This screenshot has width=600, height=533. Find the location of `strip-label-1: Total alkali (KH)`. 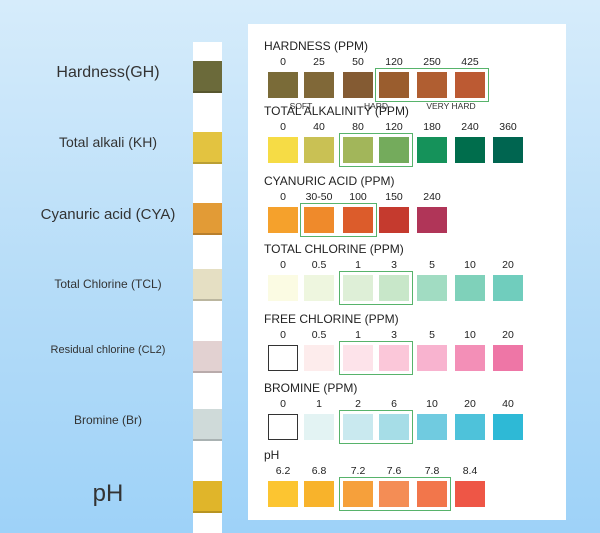

strip-label-1: Total alkali (KH) is located at coordinates (108, 142).